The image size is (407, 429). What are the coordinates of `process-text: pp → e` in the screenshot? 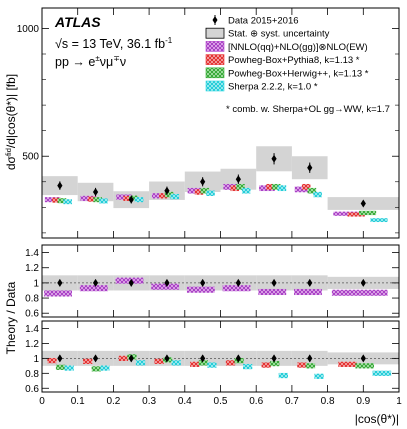 It's located at (75, 62).